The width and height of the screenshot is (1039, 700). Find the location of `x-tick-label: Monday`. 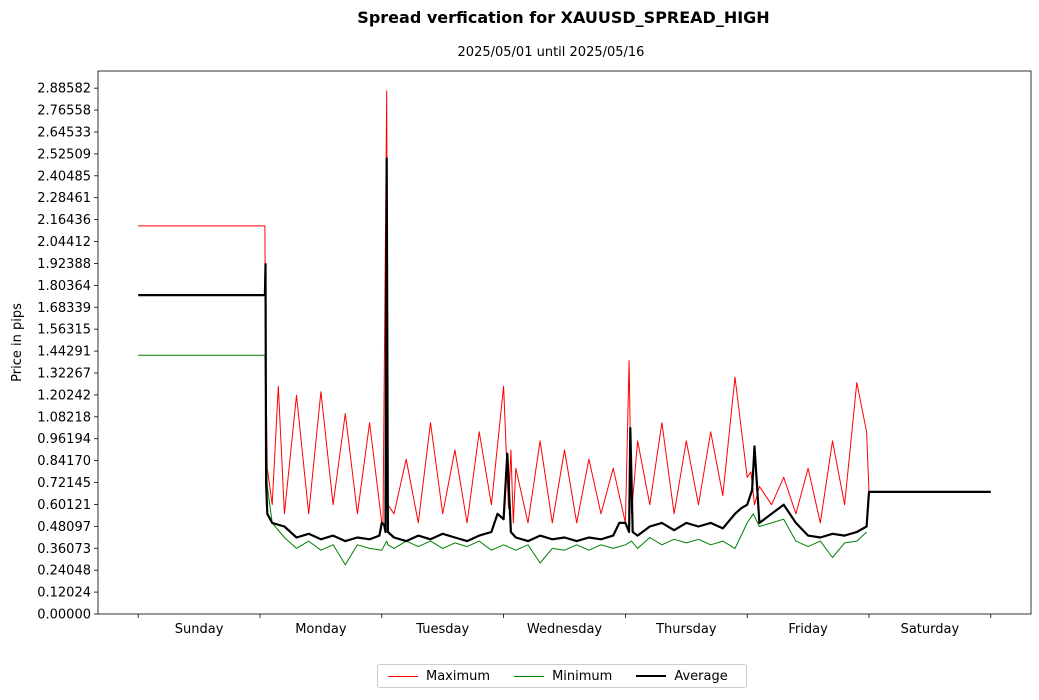

x-tick-label: Monday is located at coordinates (321, 629).